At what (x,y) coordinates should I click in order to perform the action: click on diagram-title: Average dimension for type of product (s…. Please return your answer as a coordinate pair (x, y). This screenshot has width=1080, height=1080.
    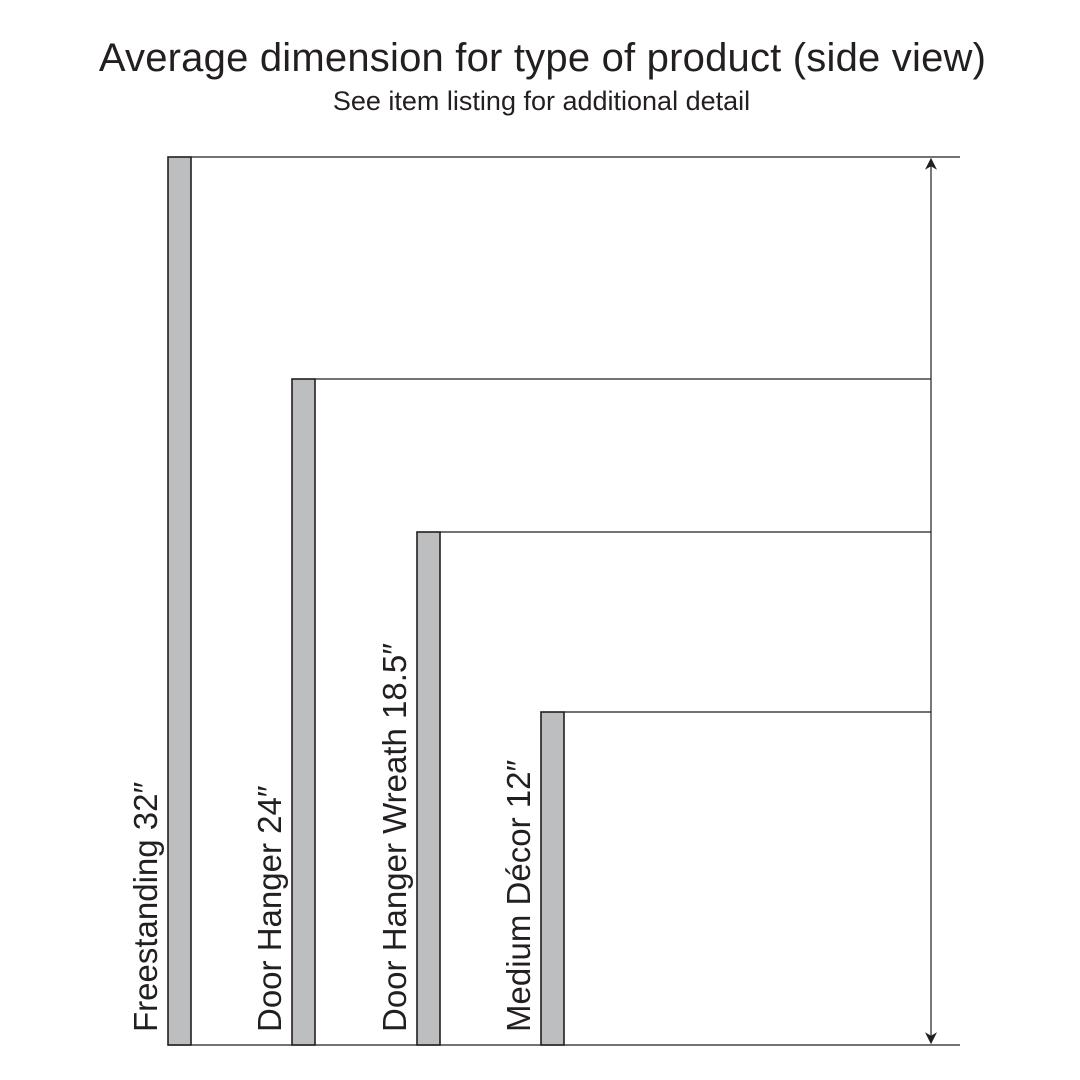
    Looking at the image, I should click on (542, 58).